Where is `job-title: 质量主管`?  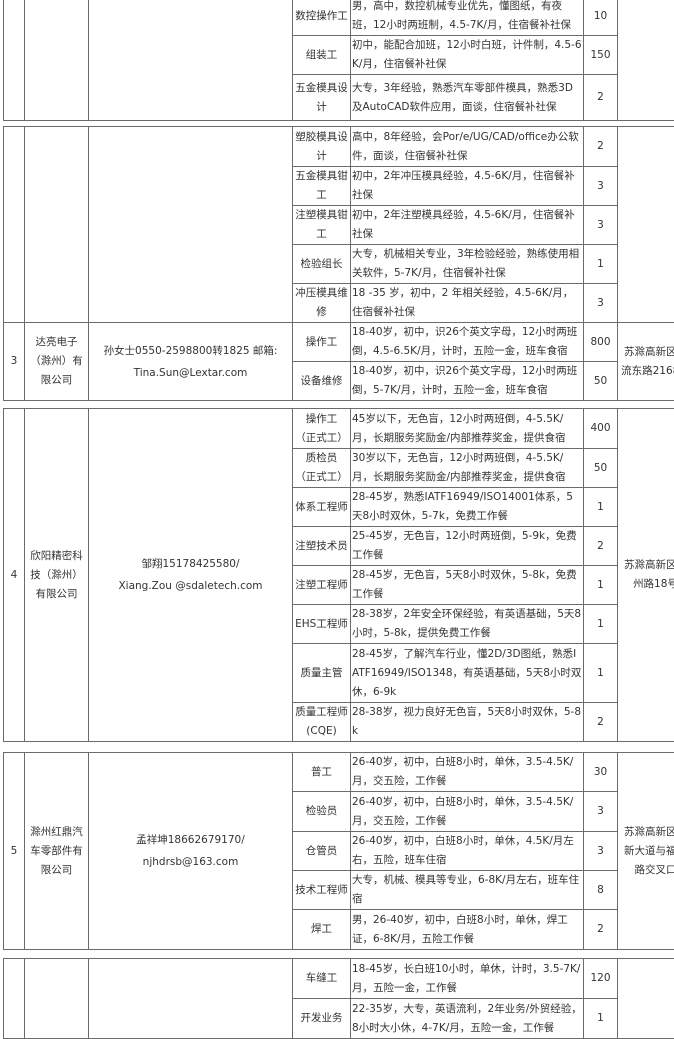 job-title: 质量主管 is located at coordinates (322, 673).